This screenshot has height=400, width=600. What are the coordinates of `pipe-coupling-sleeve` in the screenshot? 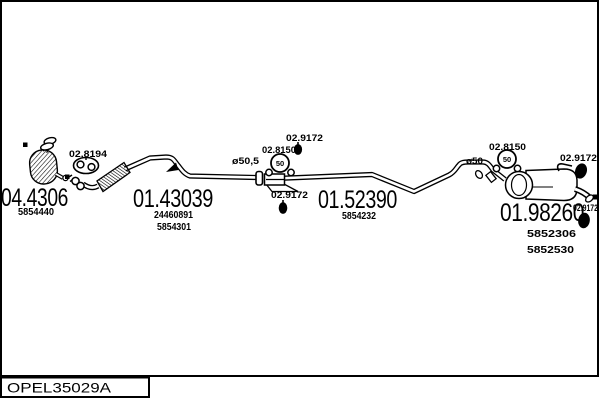 It's located at (479, 174).